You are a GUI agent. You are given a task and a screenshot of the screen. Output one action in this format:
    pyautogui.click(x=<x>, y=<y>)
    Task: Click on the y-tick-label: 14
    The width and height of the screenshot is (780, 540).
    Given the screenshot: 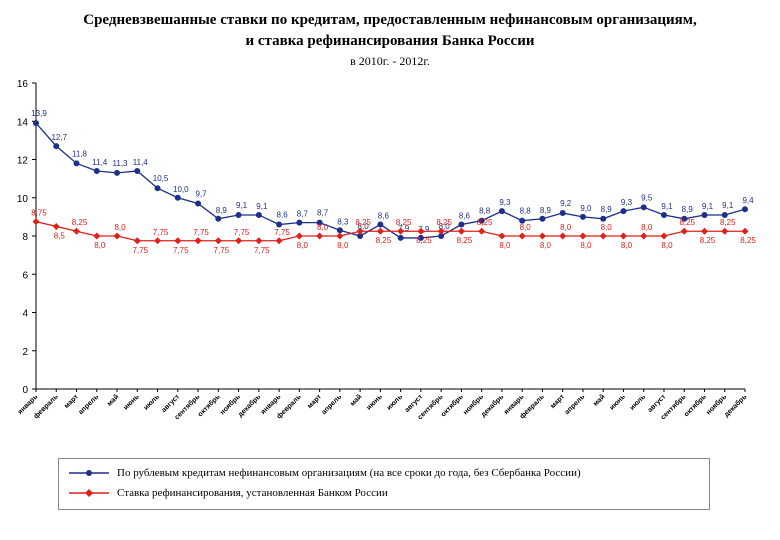 What is the action you would take?
    pyautogui.click(x=23, y=122)
    